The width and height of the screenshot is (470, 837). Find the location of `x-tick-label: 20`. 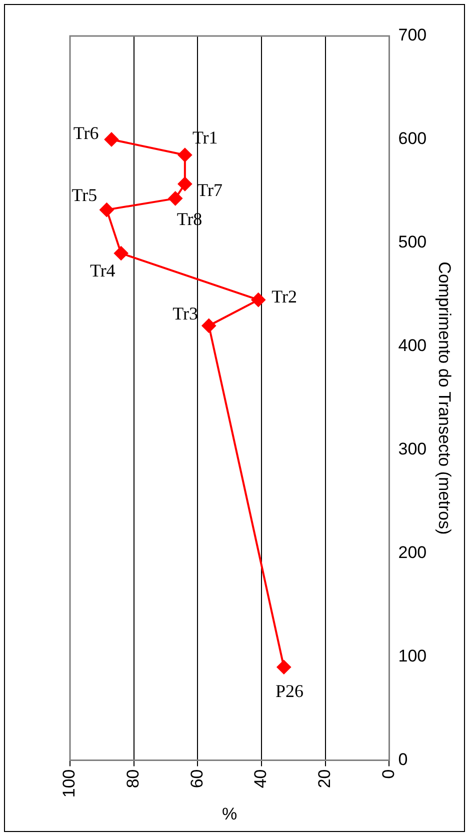

x-tick-label: 20 is located at coordinates (324, 778).